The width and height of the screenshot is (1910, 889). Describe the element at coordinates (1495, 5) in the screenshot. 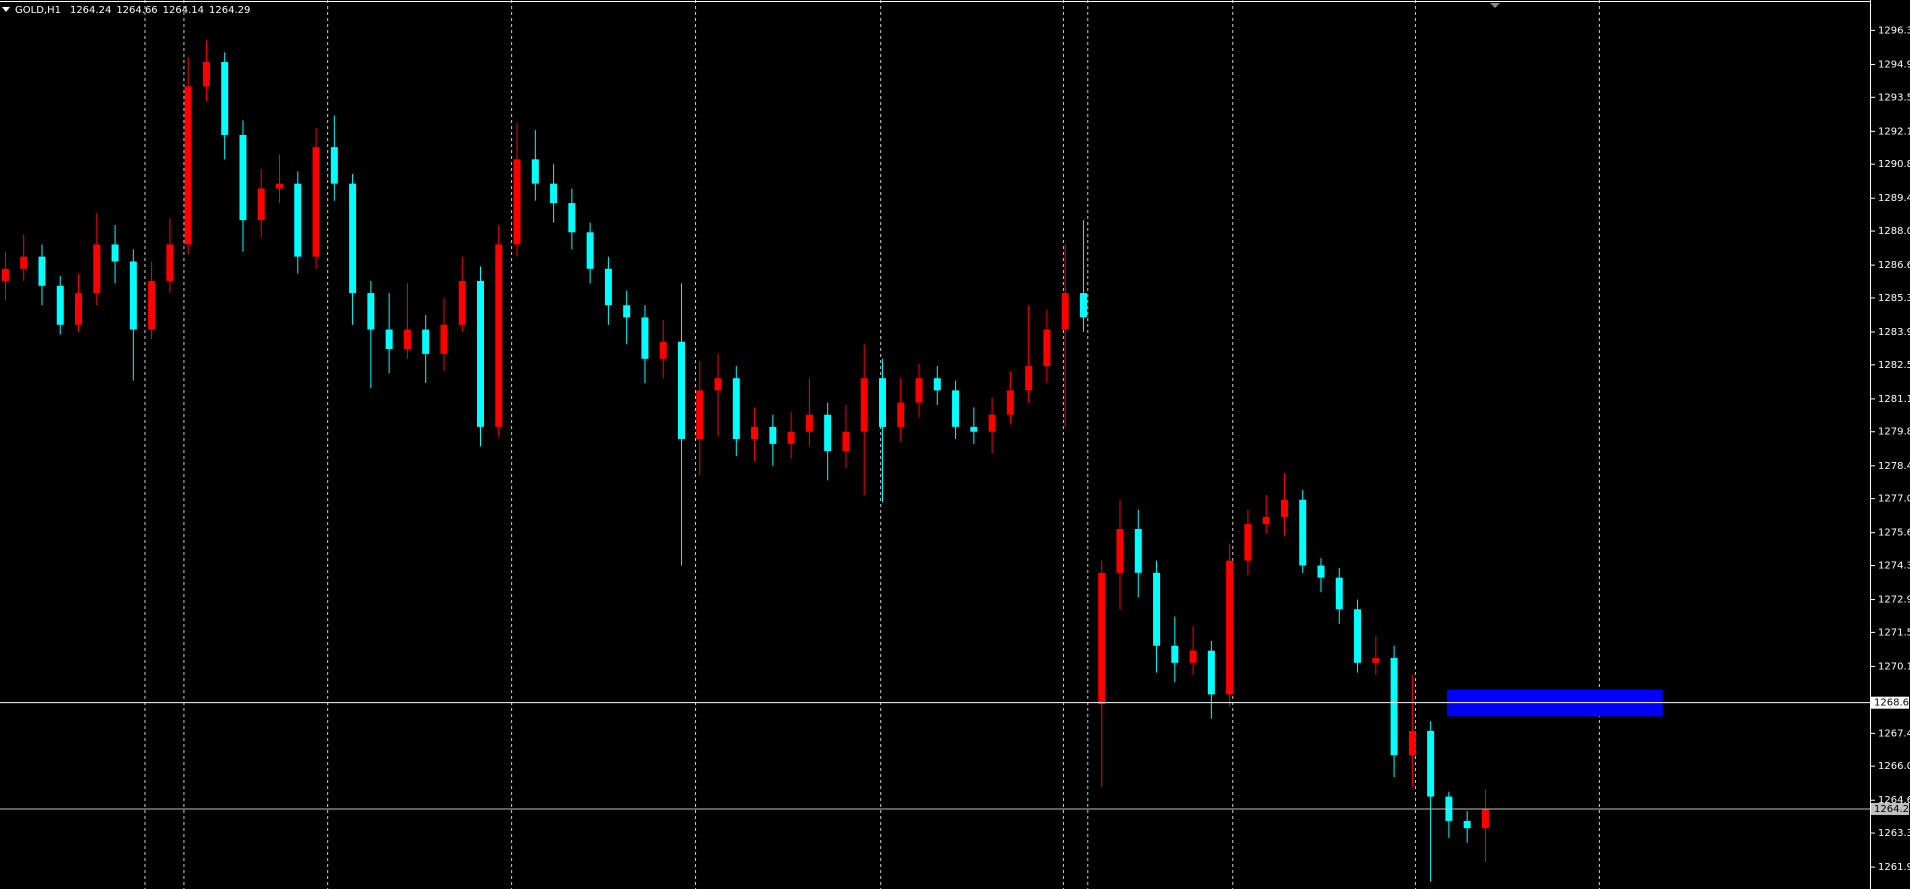

I see `shift-marker` at that location.